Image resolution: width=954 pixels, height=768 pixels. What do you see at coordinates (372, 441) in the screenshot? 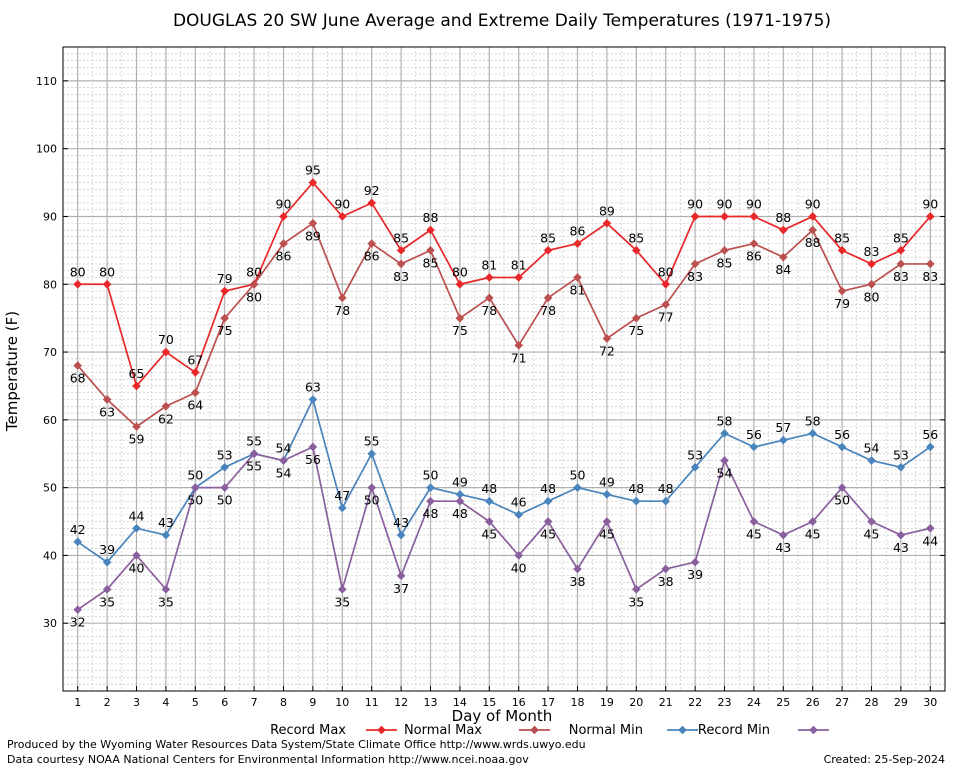
I see `data-label: 55` at bounding box center [372, 441].